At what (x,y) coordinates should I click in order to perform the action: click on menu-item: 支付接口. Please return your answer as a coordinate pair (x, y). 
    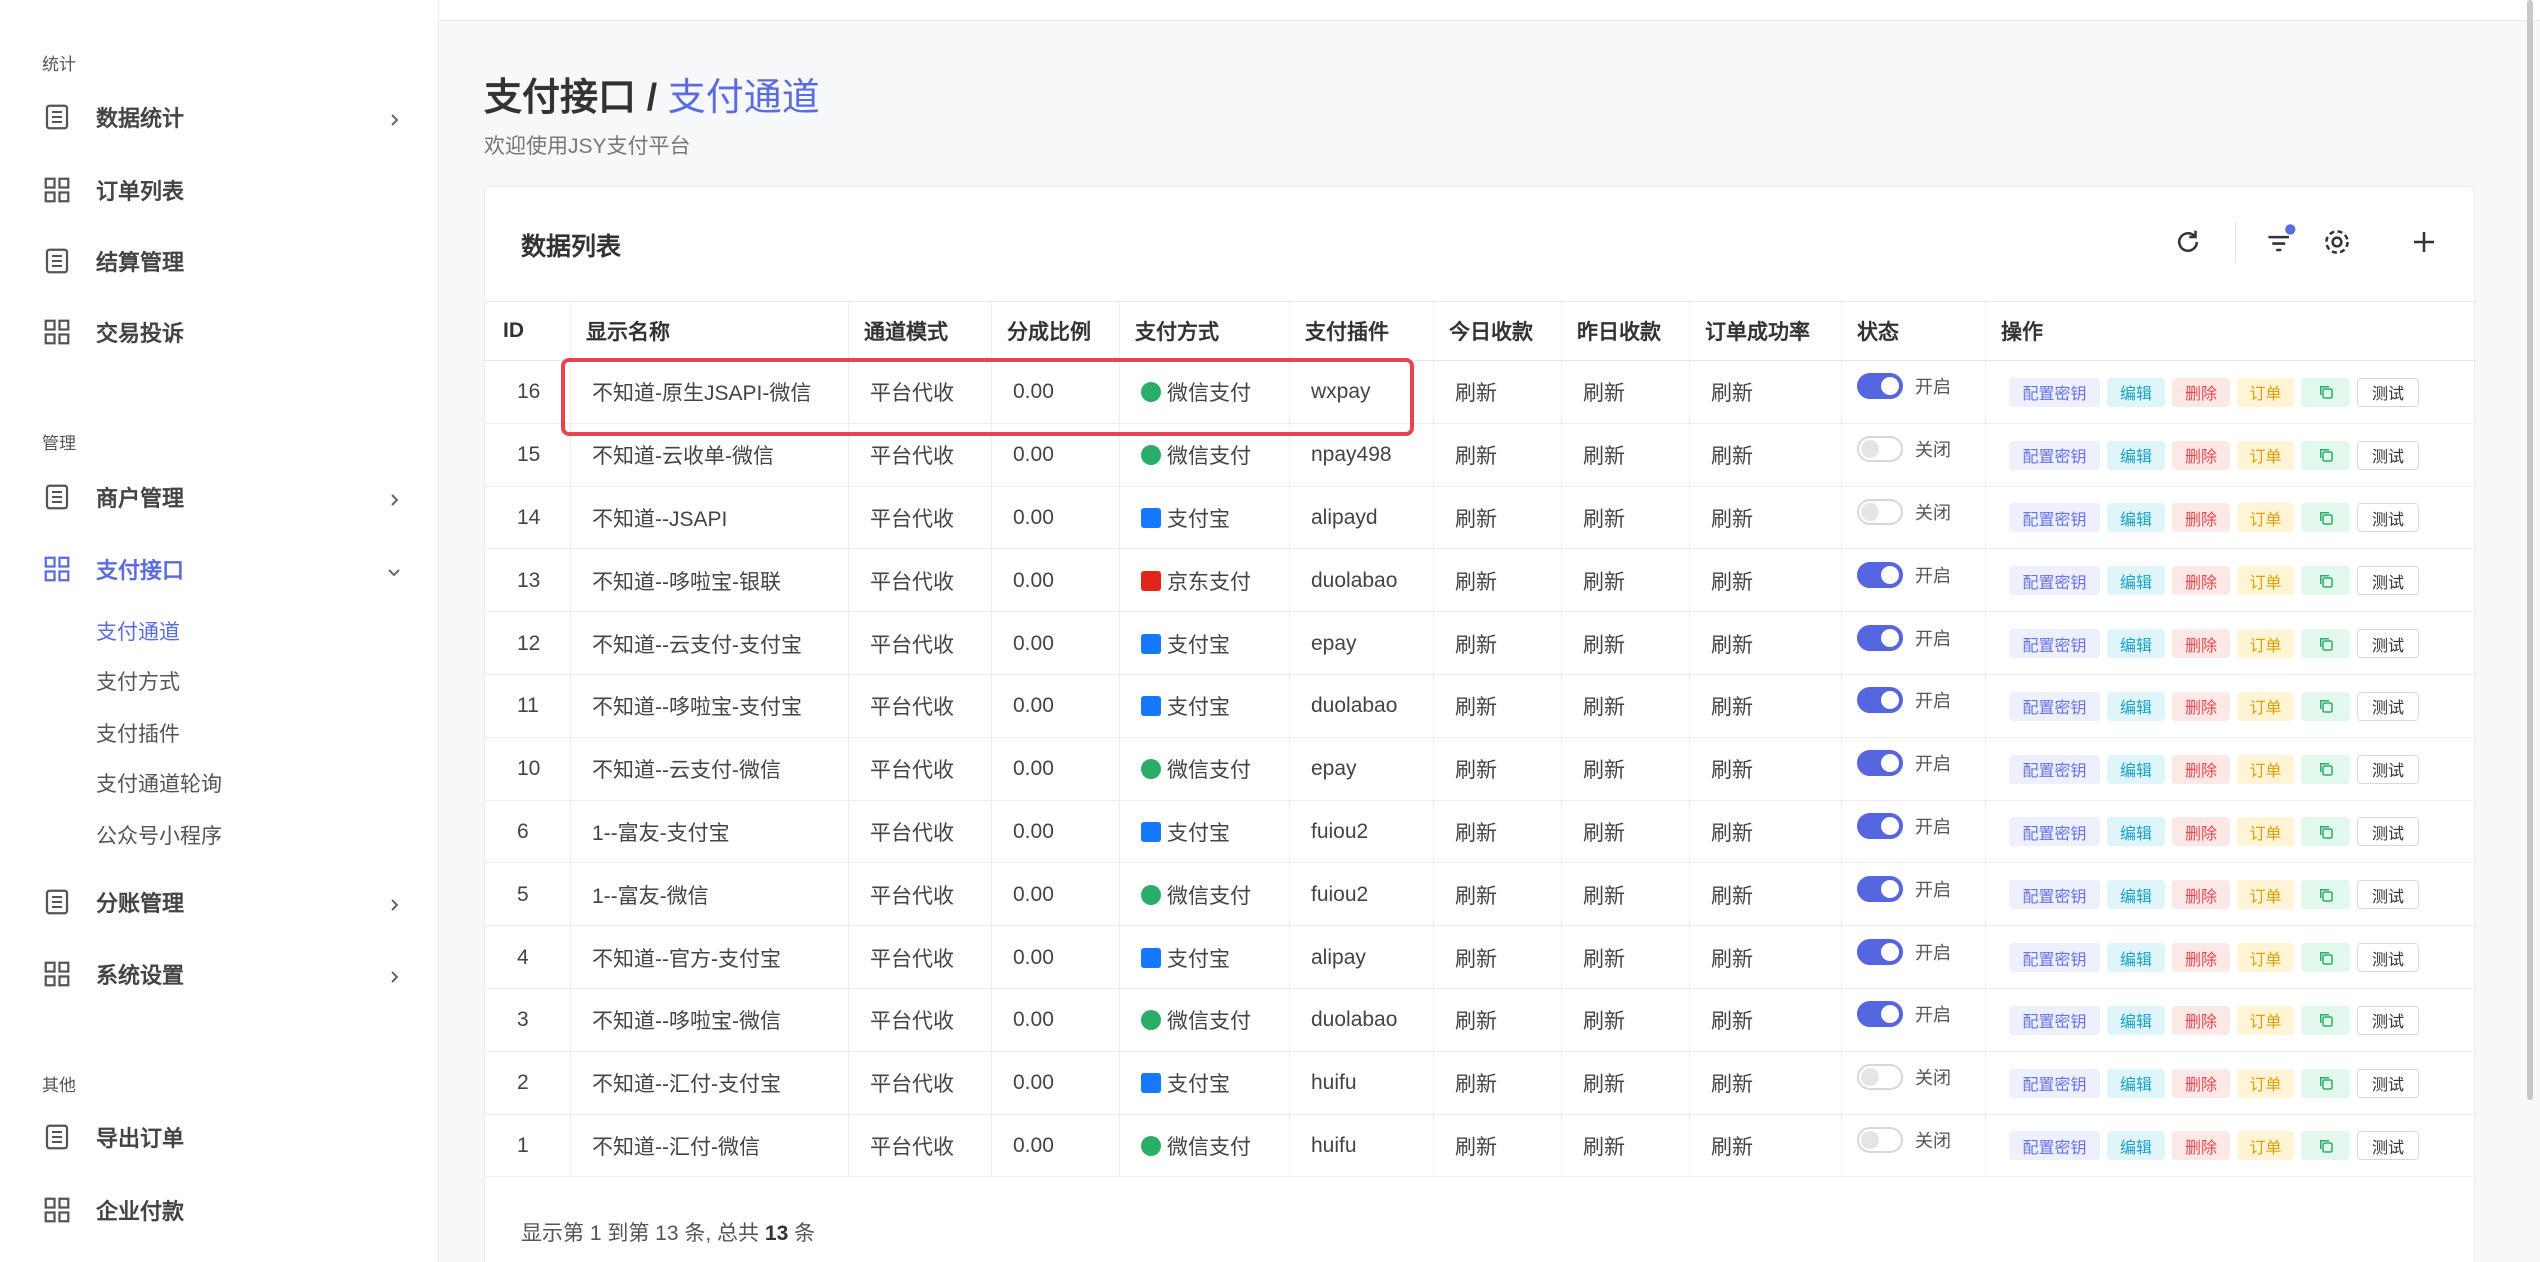
    Looking at the image, I should click on (140, 570).